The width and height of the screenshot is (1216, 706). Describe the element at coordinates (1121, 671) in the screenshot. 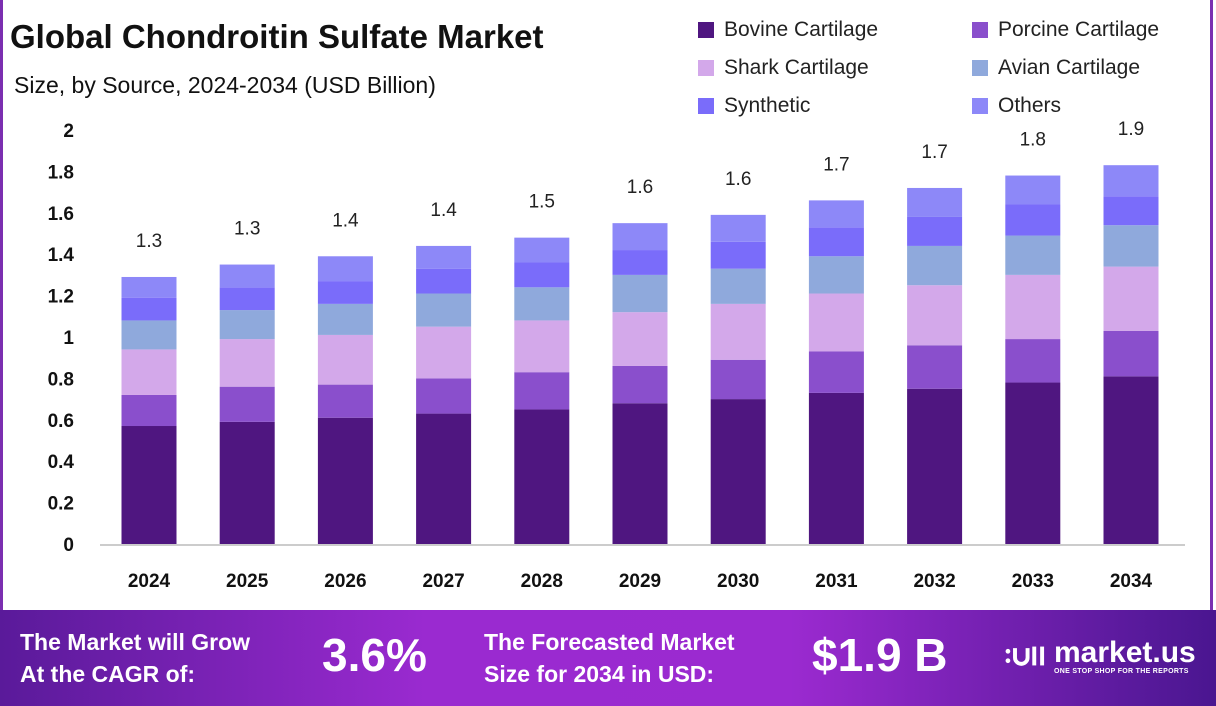

I see `logo-tagline: ONE STOP SHOP FOR THE REPORTS` at that location.